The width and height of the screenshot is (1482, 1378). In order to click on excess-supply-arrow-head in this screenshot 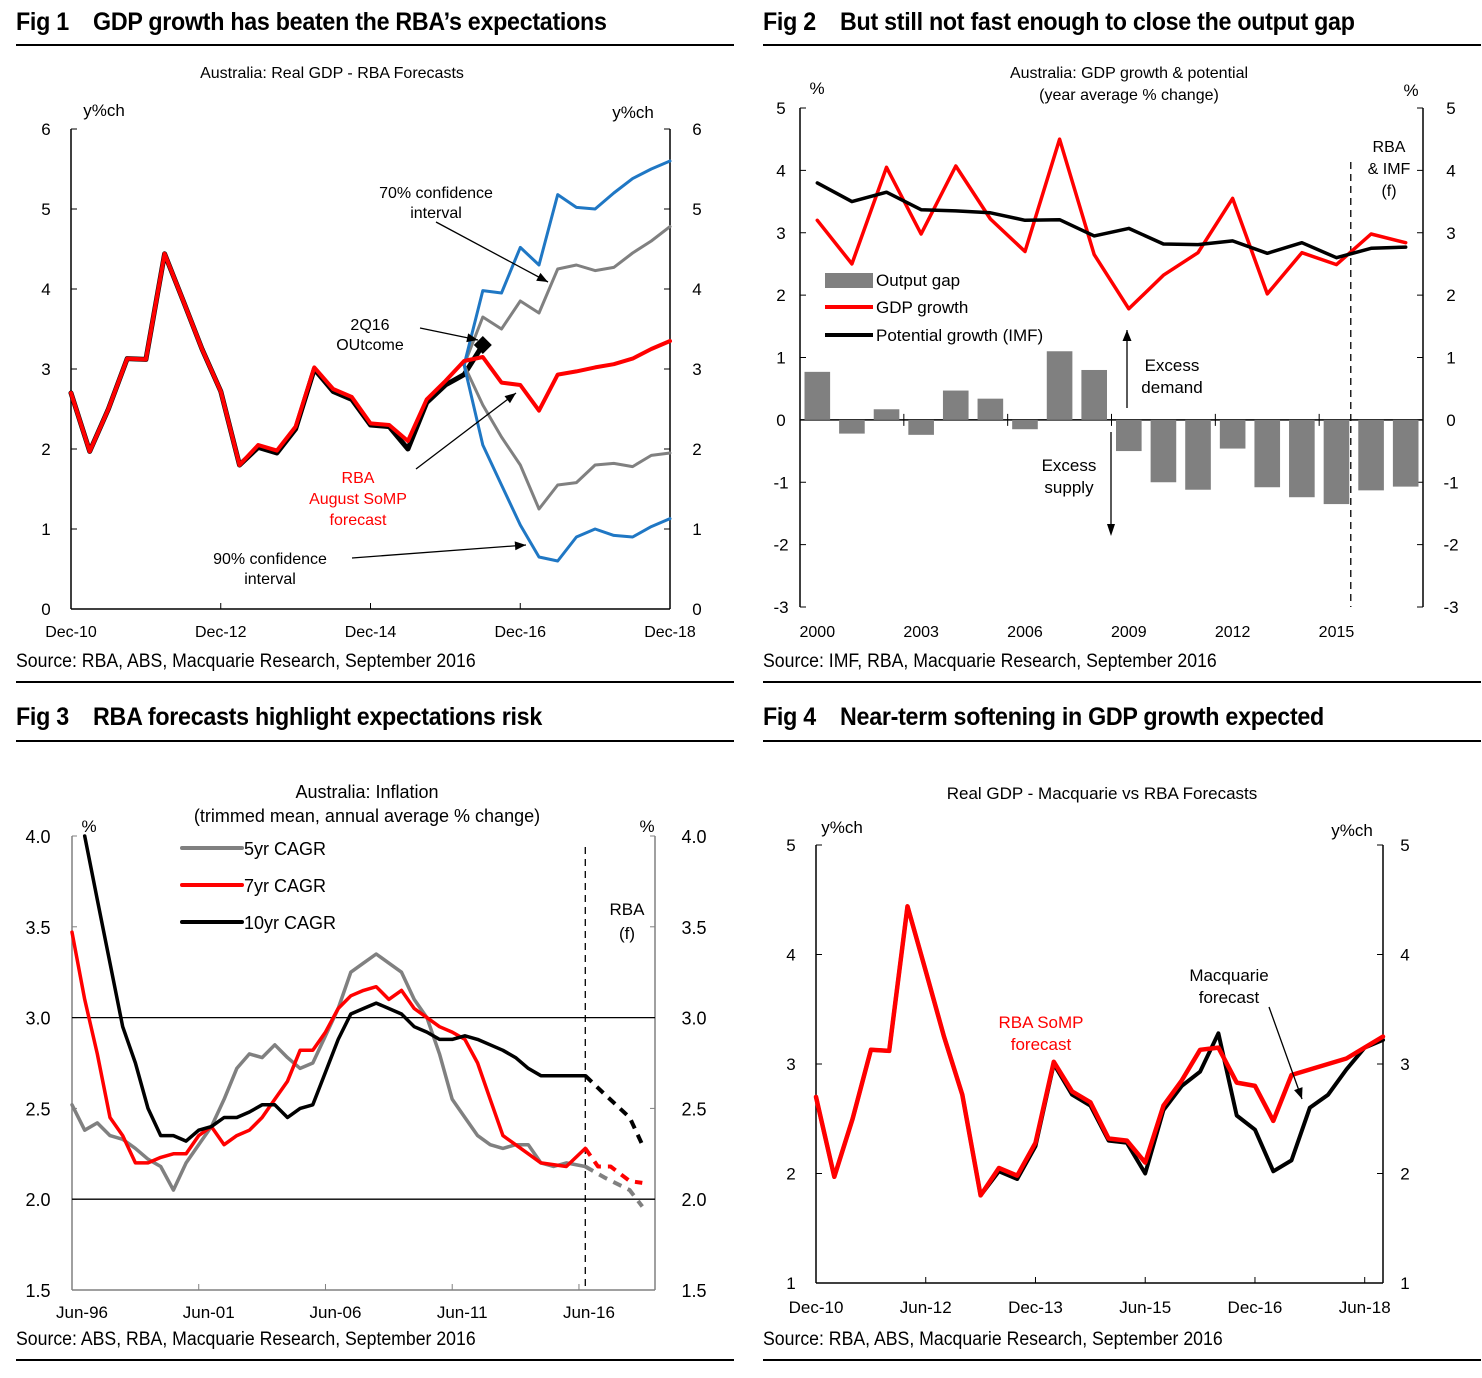, I will do `click(1111, 530)`.